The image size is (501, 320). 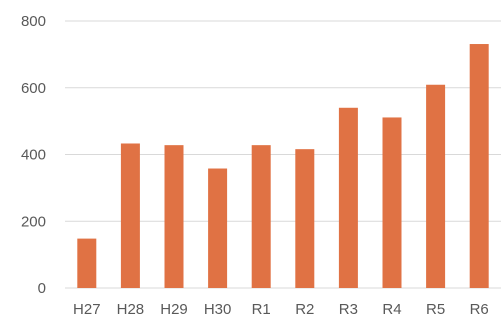 What do you see at coordinates (33, 88) in the screenshot?
I see `y-tick-label: 600` at bounding box center [33, 88].